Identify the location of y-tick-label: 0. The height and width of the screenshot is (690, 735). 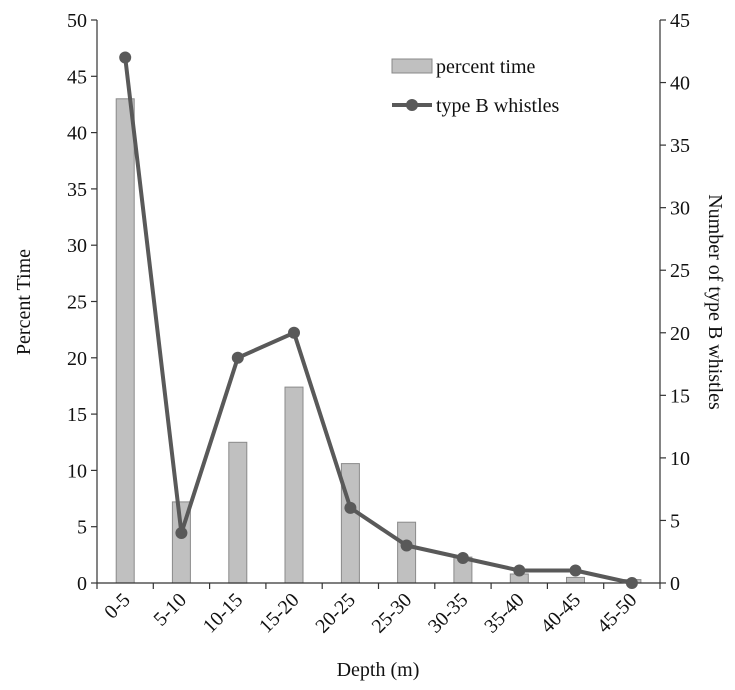
(82, 584).